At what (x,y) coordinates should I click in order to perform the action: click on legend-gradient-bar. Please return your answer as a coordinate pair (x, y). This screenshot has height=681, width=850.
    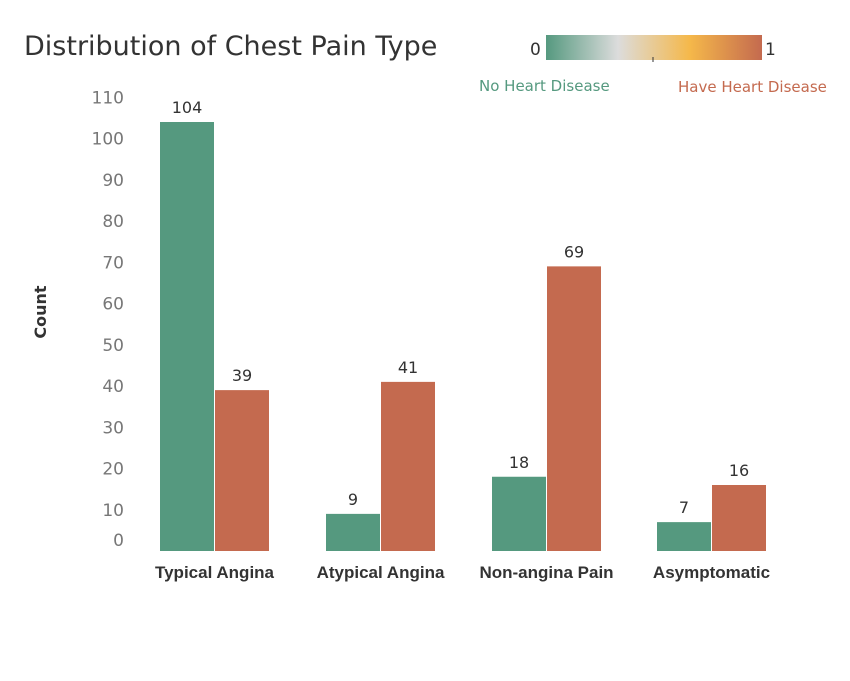
    Looking at the image, I should click on (654, 47).